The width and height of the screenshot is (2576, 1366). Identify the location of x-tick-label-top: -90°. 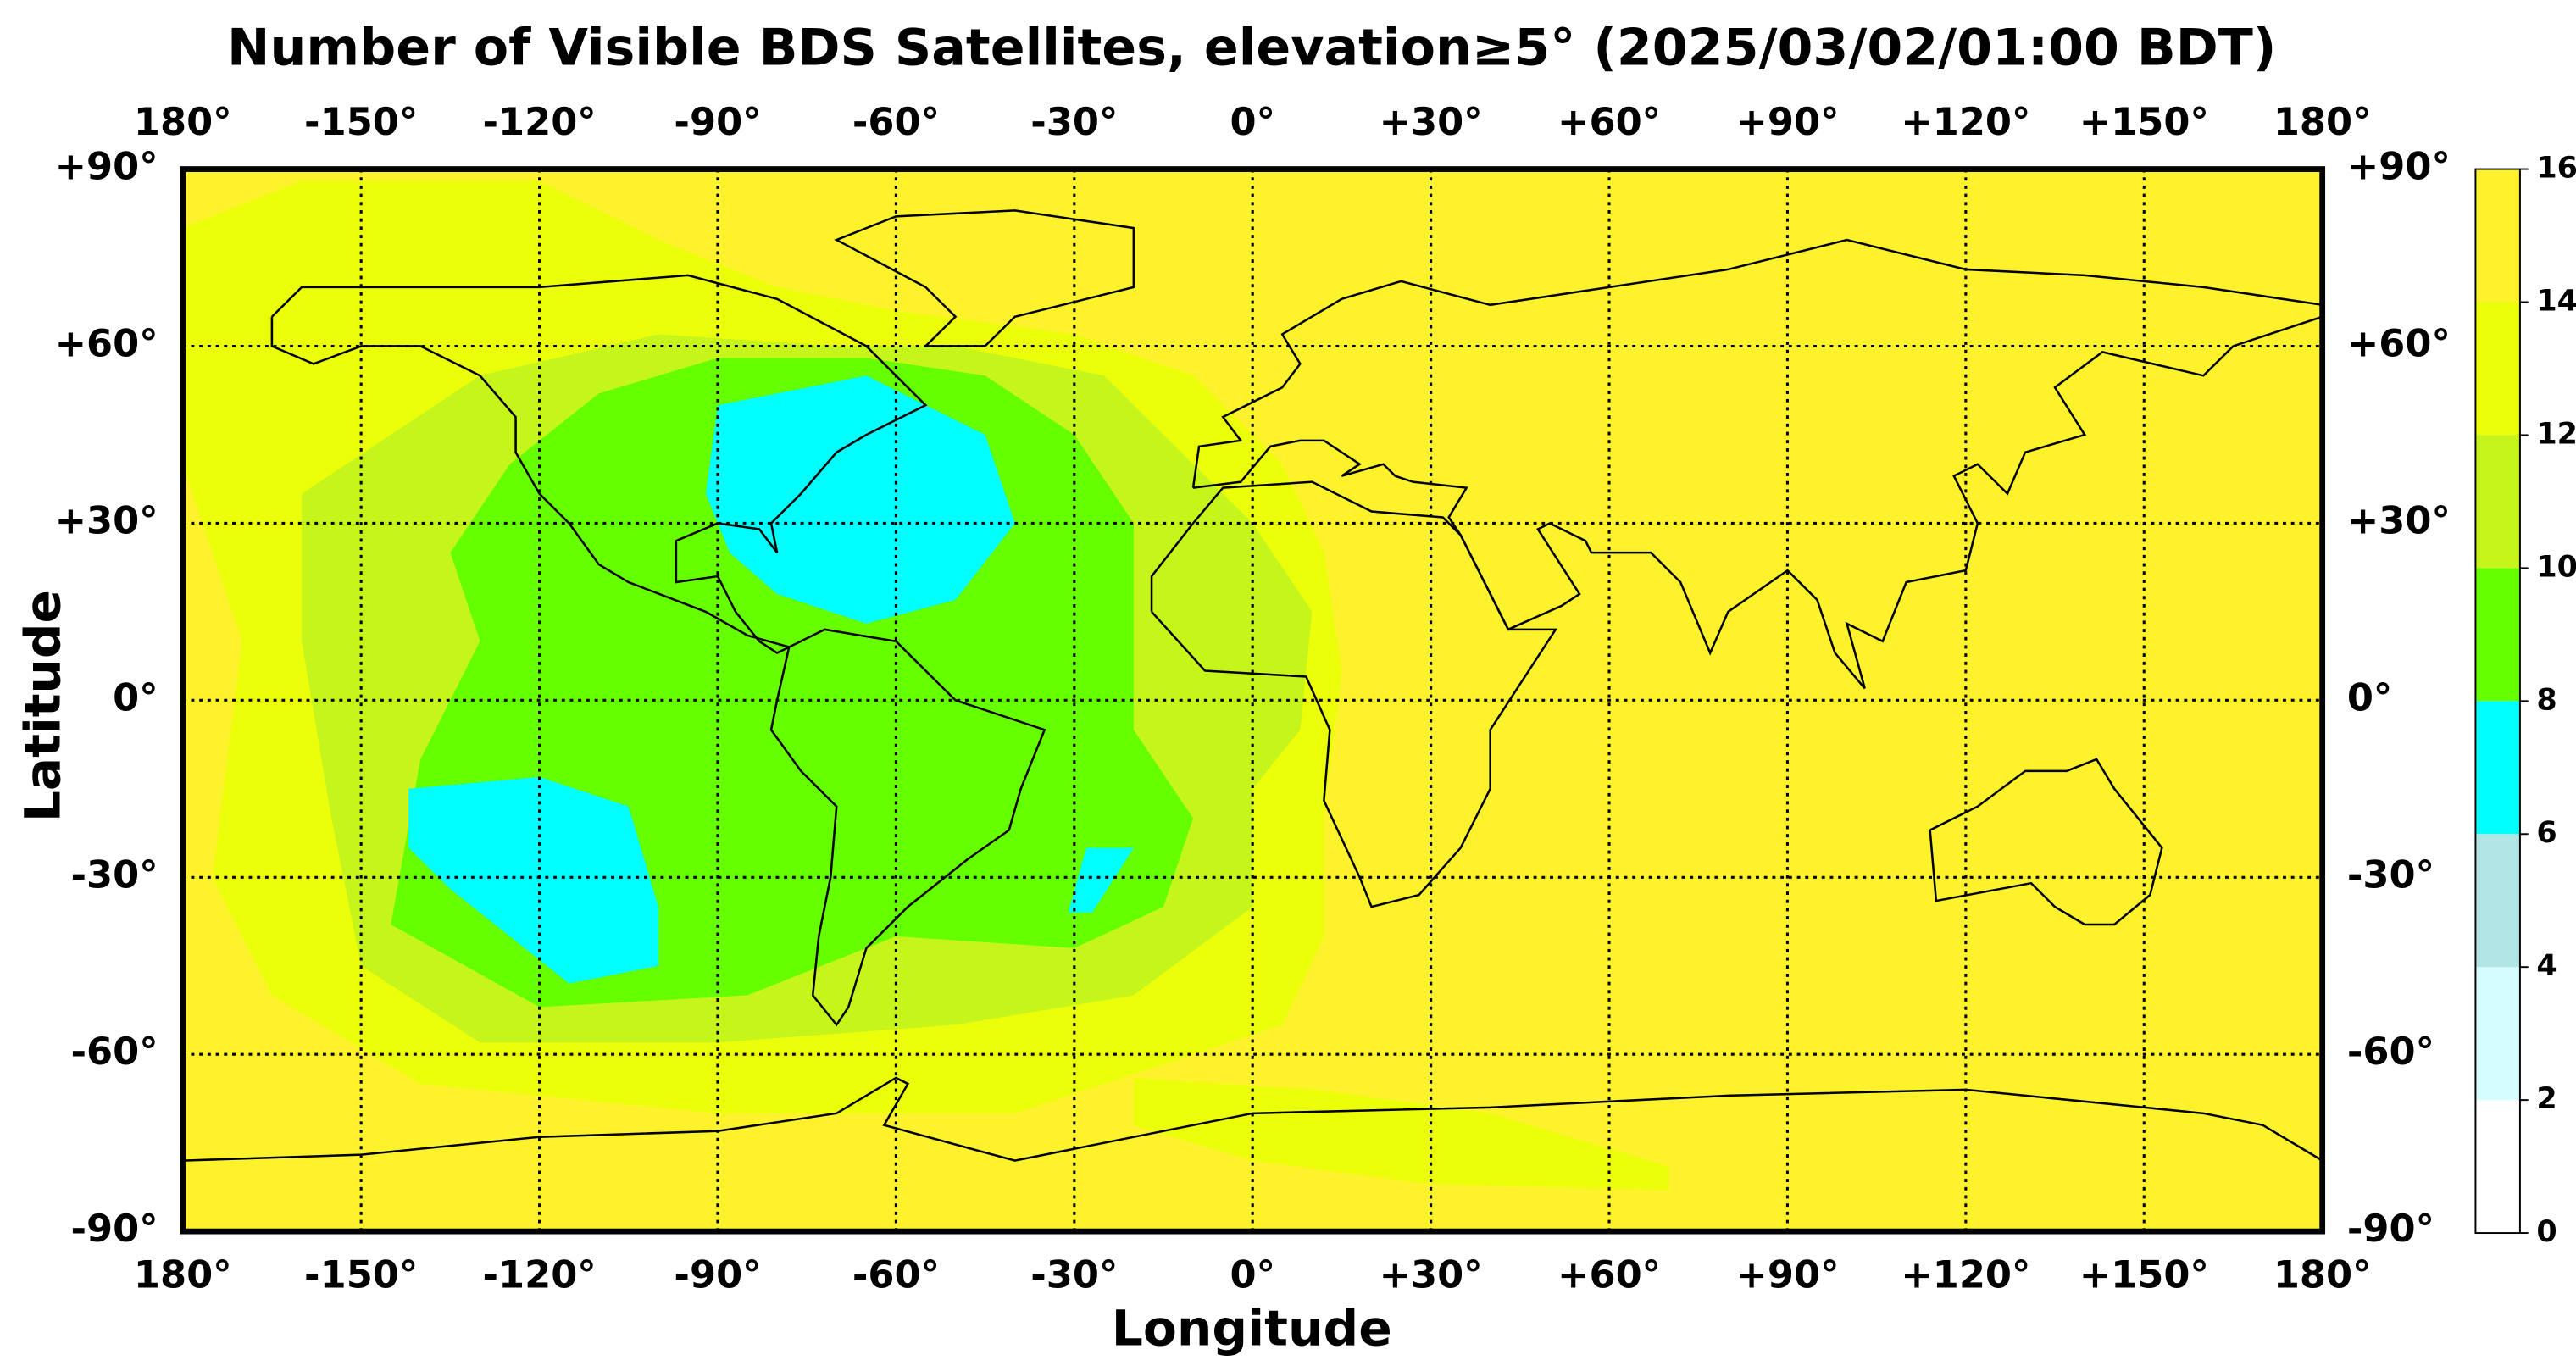
(717, 122).